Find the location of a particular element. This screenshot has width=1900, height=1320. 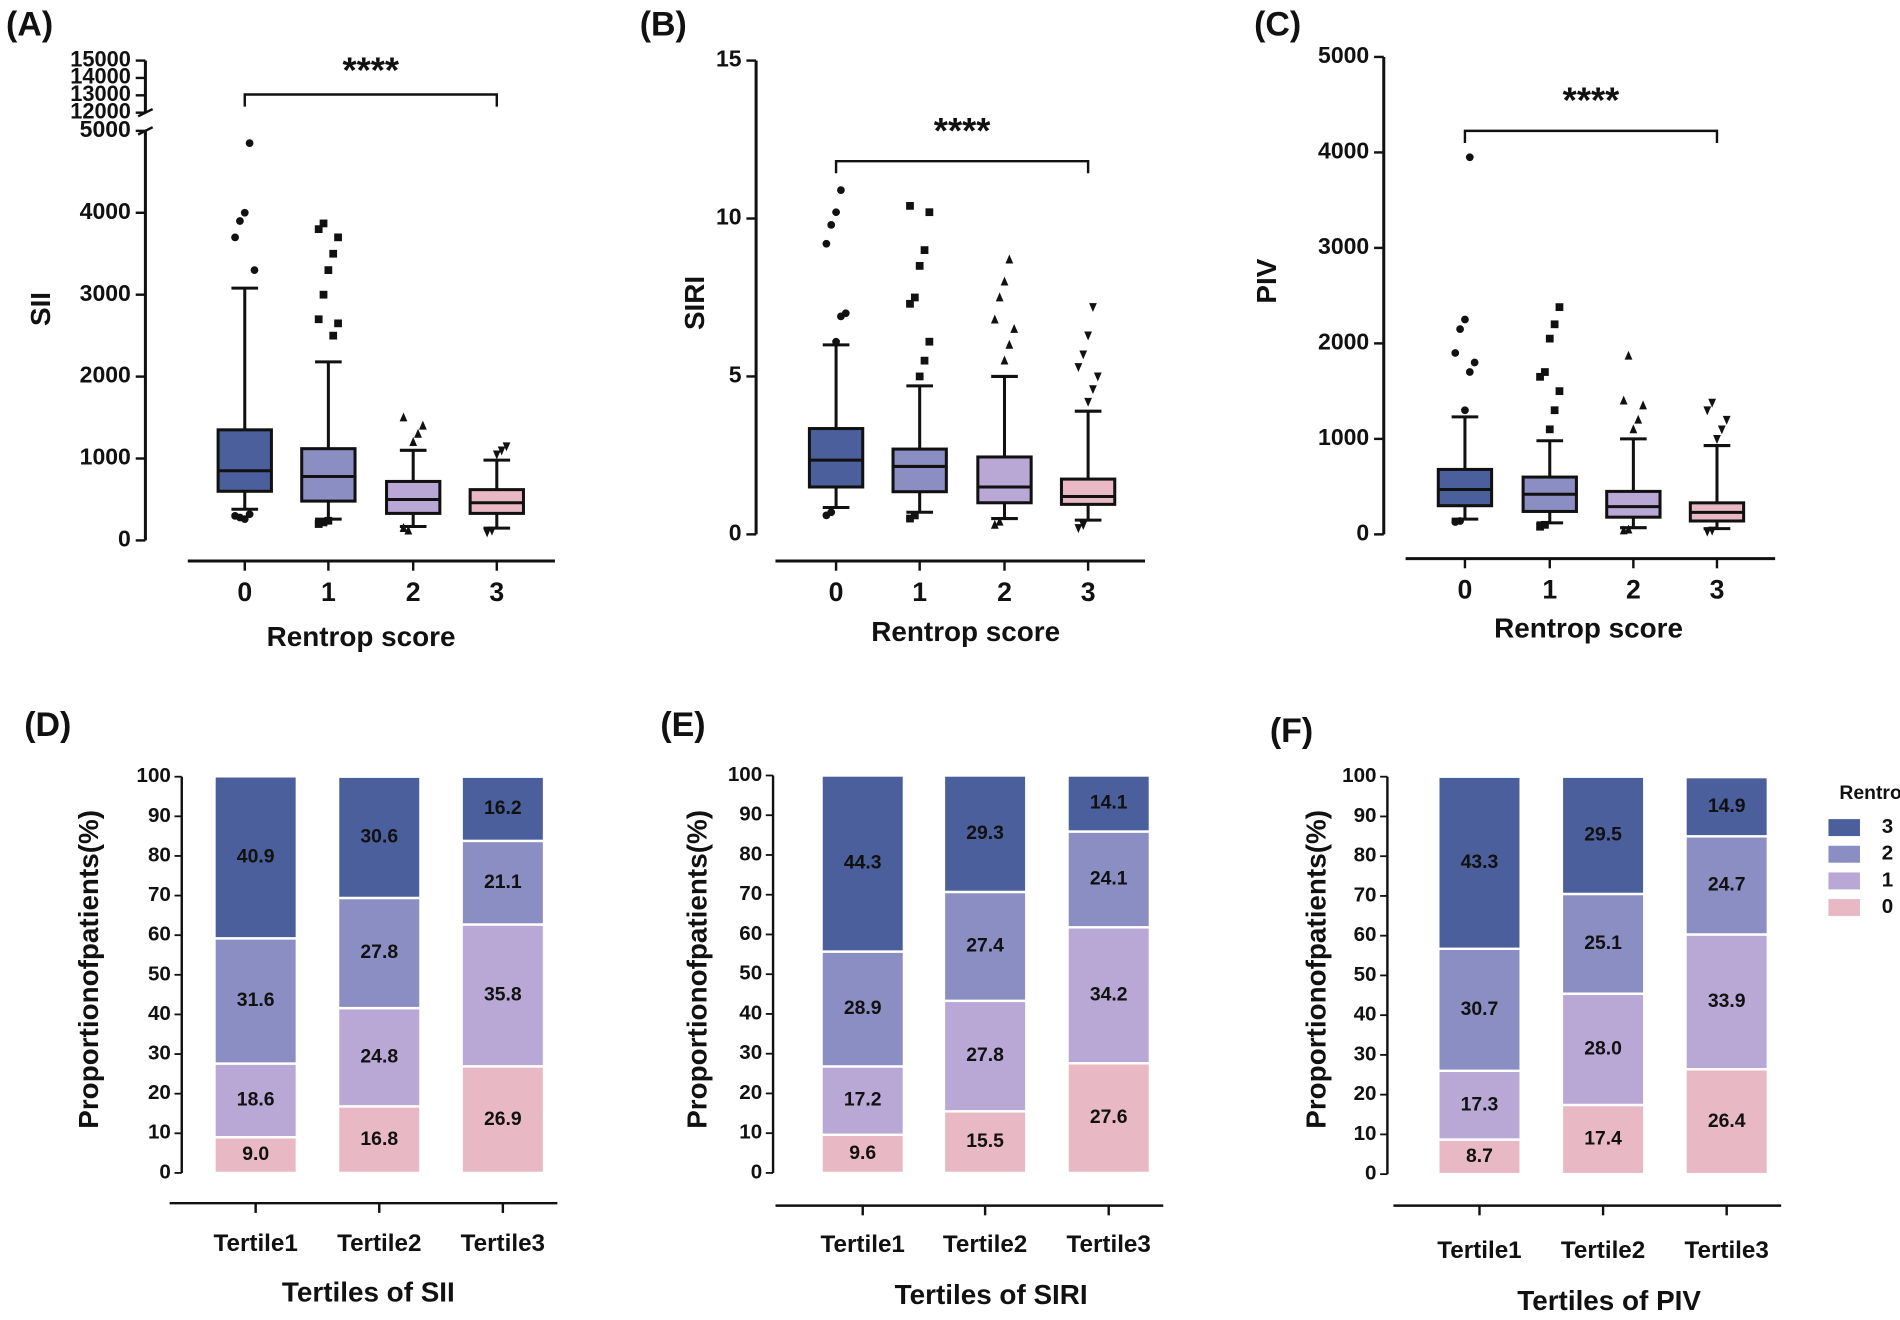

value-label: 29.3 is located at coordinates (985, 833).